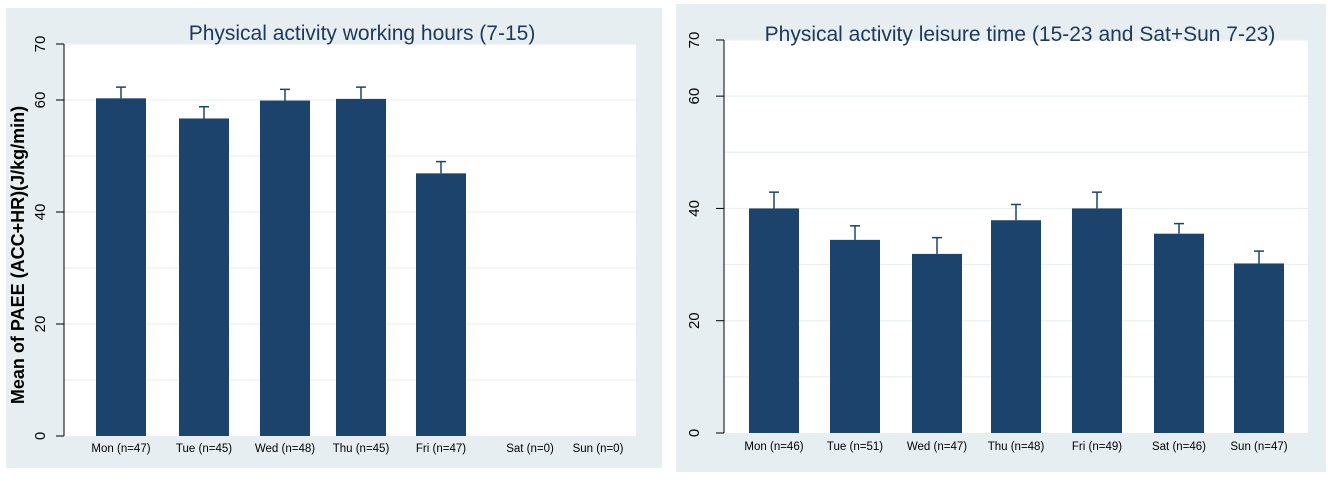  What do you see at coordinates (1179, 447) in the screenshot?
I see `category-label: Sat (n=46)` at bounding box center [1179, 447].